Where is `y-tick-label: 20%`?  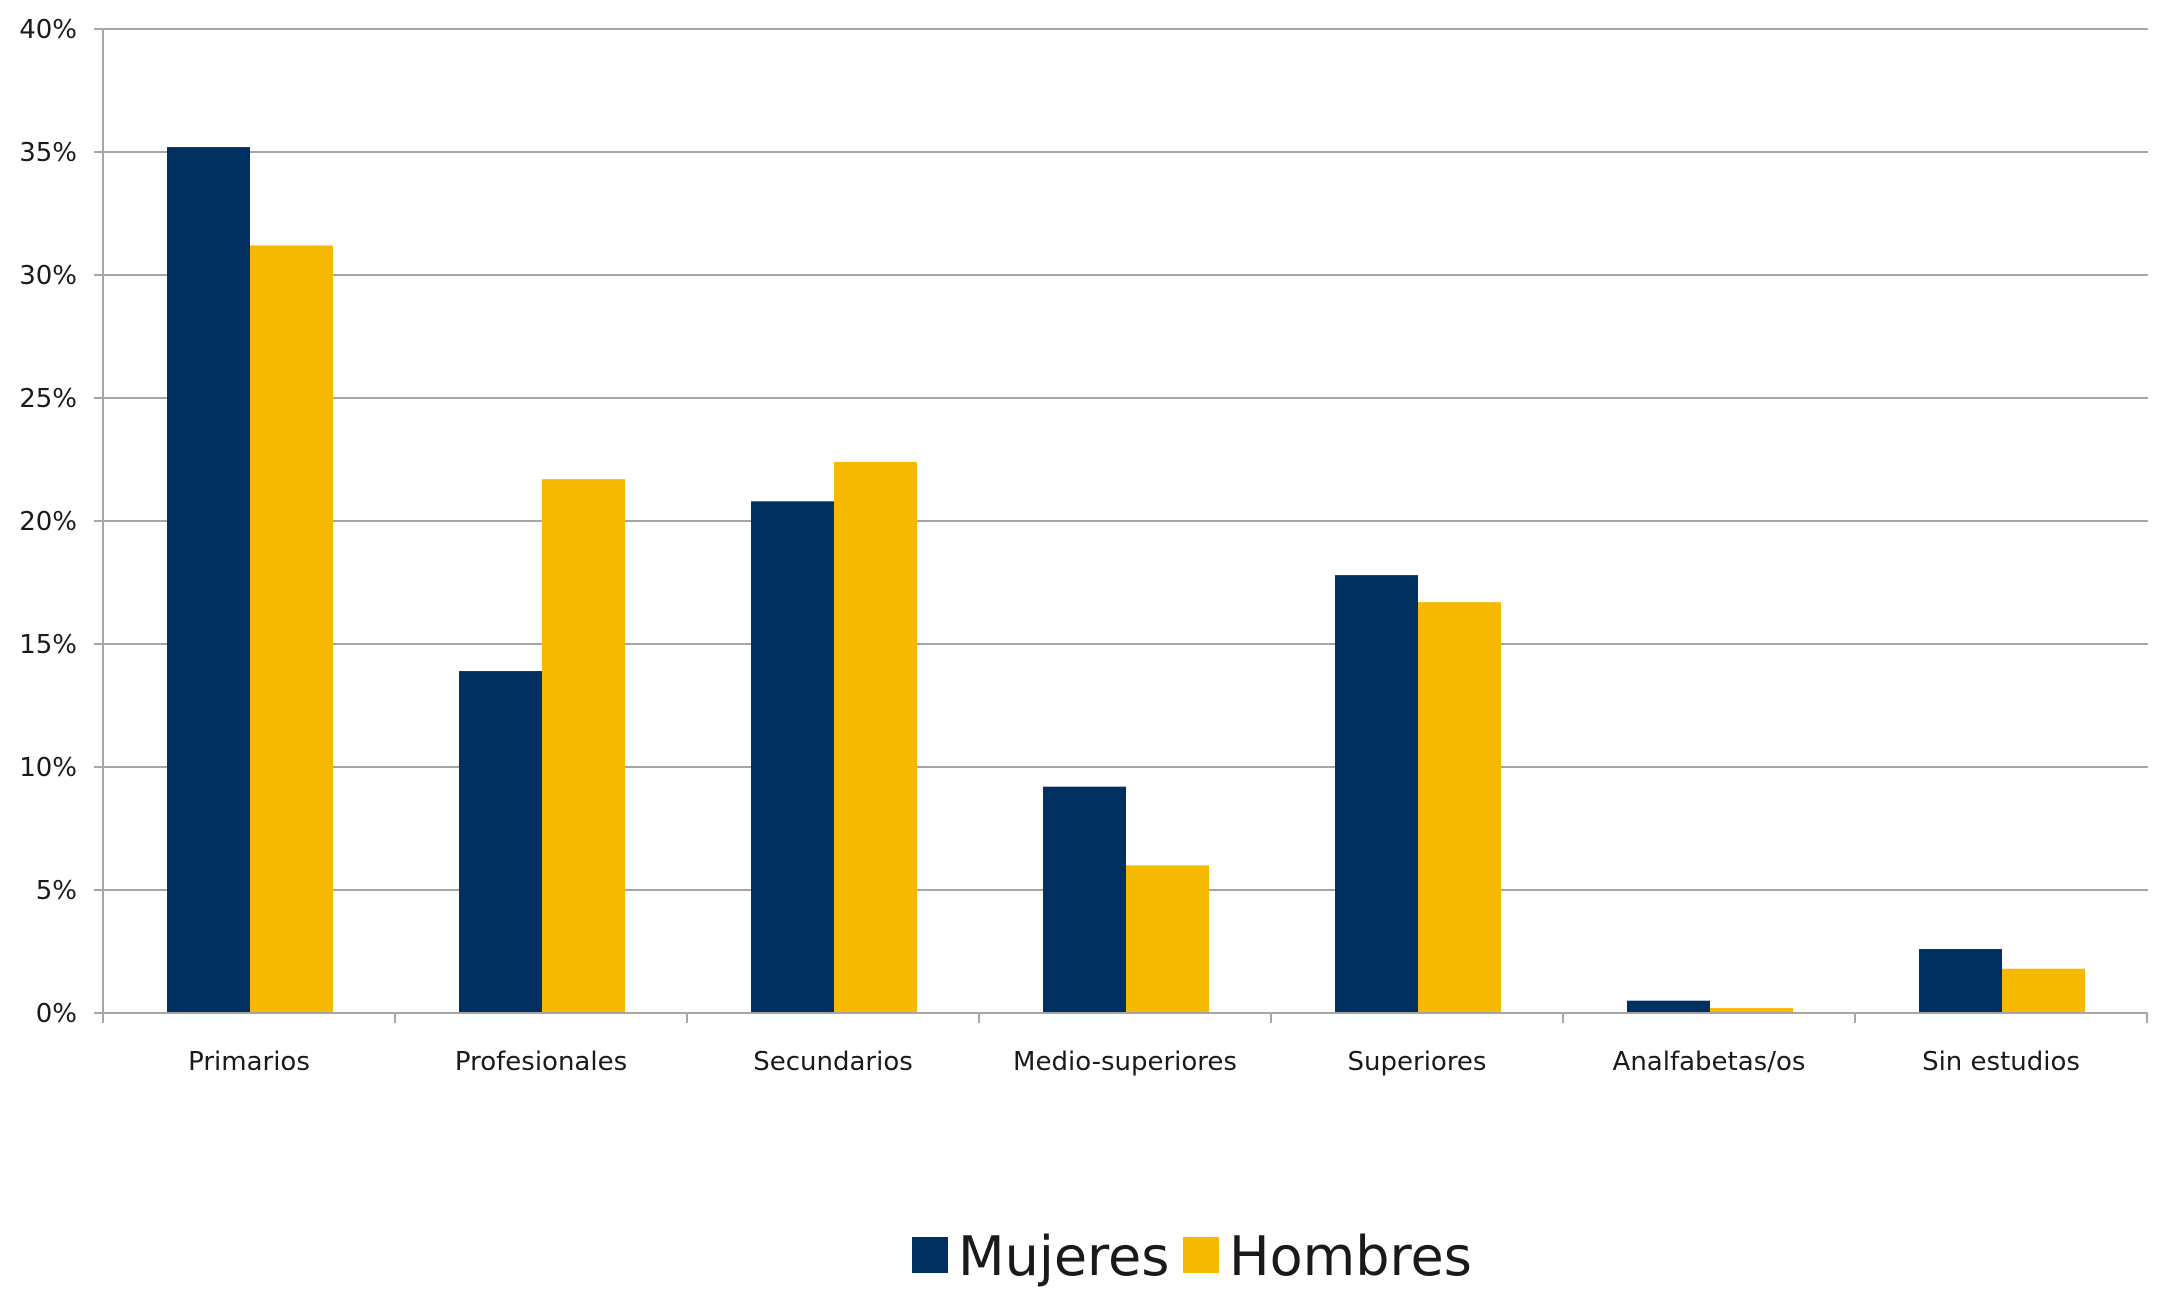
y-tick-label: 20% is located at coordinates (48, 522).